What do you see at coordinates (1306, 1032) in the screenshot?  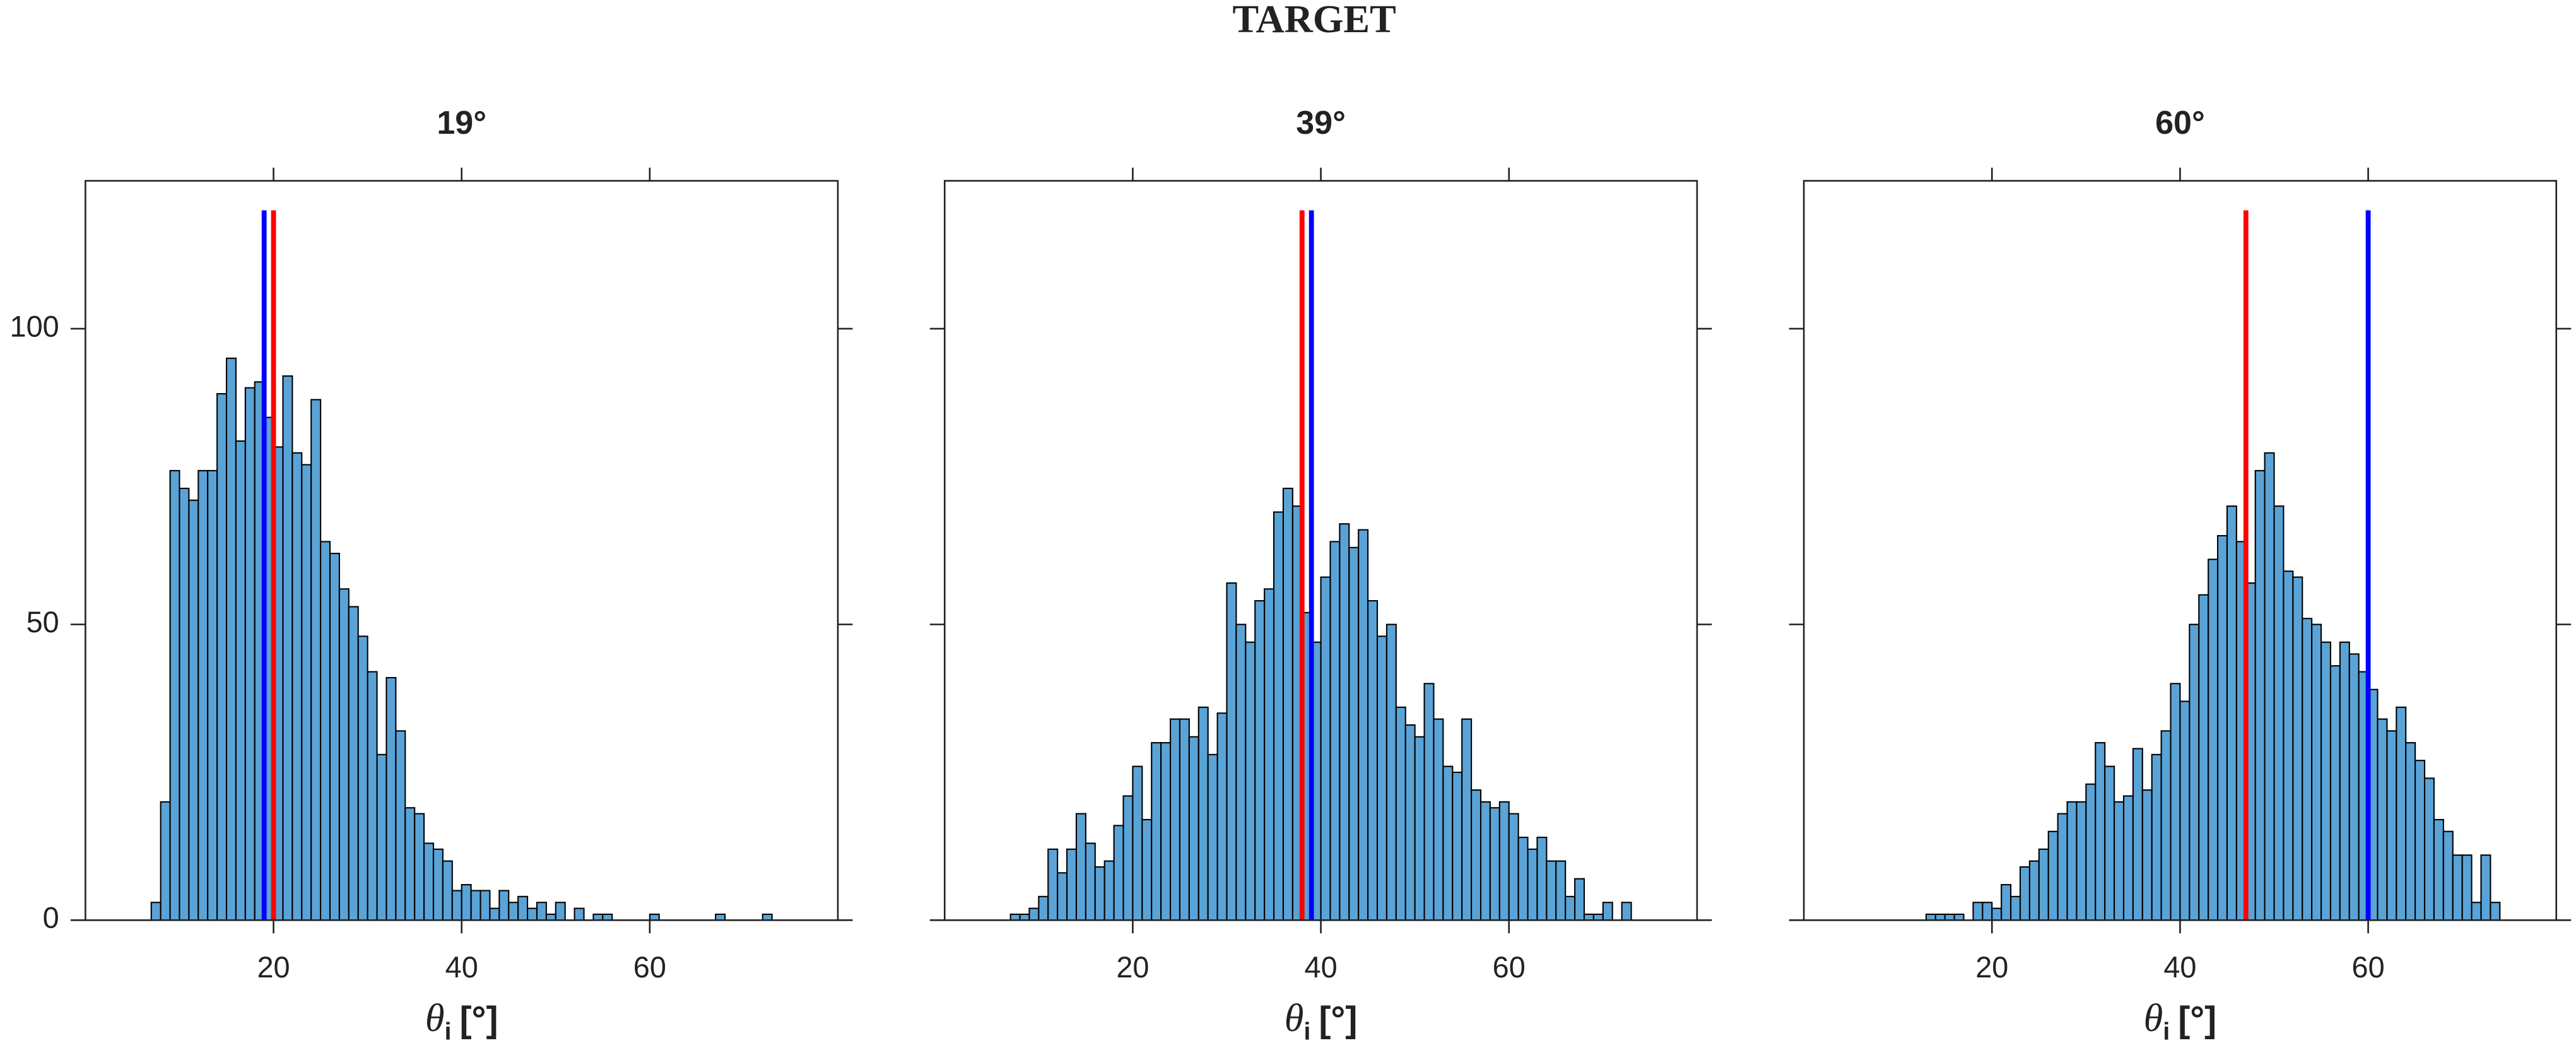 I see `x-label-subscript: i` at bounding box center [1306, 1032].